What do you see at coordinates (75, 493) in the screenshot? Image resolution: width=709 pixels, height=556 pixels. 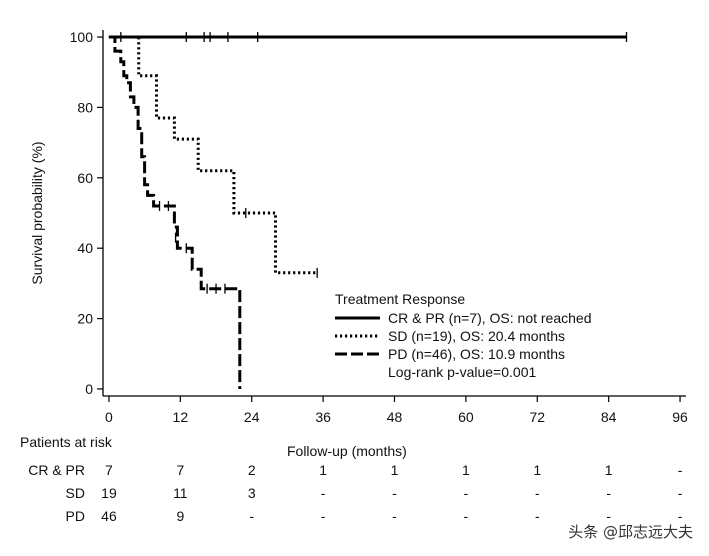 I see `risk-row-label: SD` at bounding box center [75, 493].